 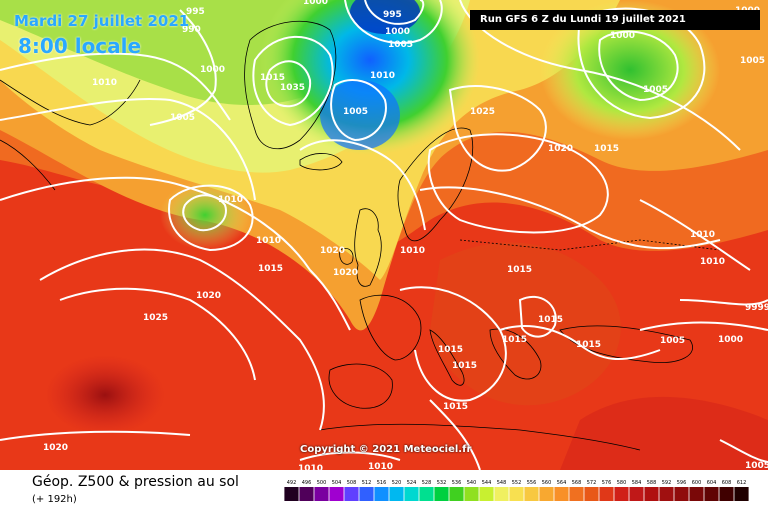 I want to click on isobar-1015-alps, so click(x=453, y=344).